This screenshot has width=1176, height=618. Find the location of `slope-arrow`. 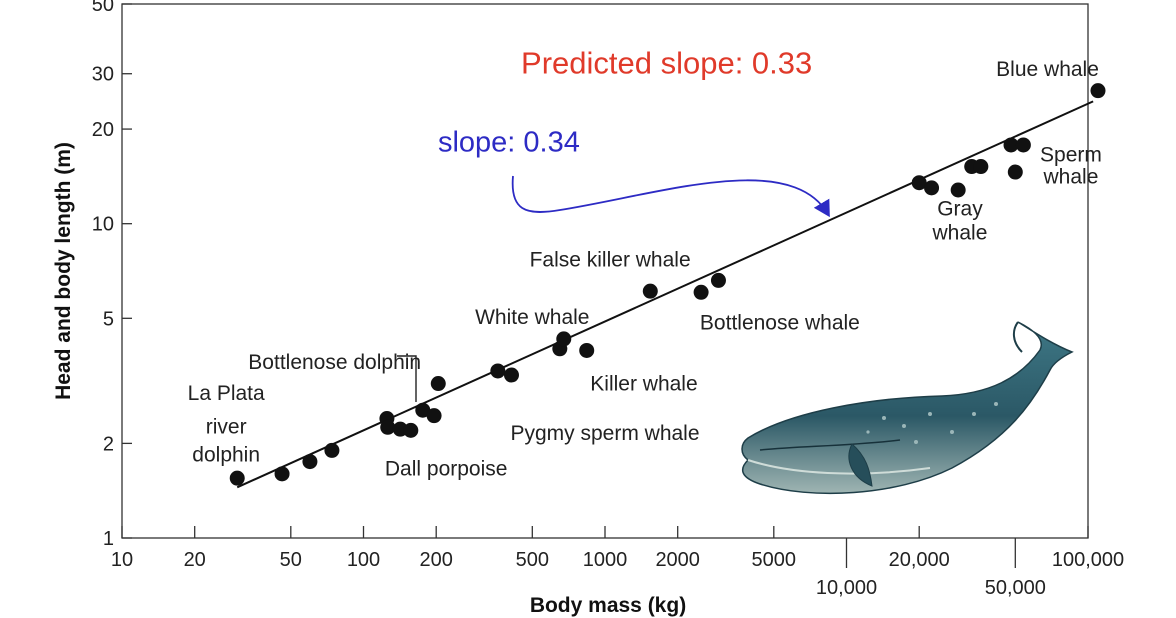

slope-arrow is located at coordinates (670, 196).